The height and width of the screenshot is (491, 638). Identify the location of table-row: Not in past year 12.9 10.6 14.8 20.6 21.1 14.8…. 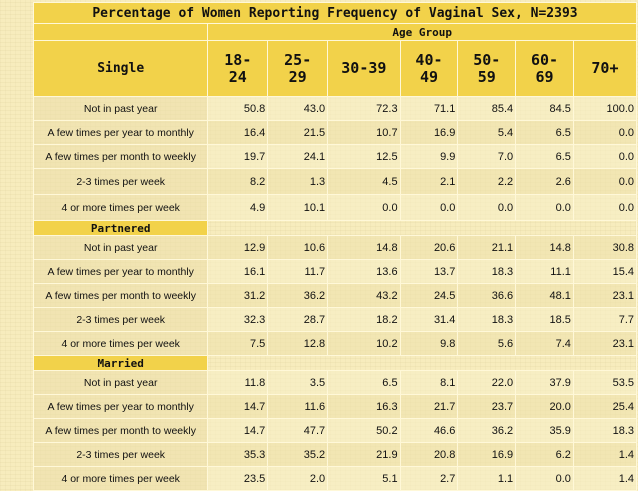
(335, 247).